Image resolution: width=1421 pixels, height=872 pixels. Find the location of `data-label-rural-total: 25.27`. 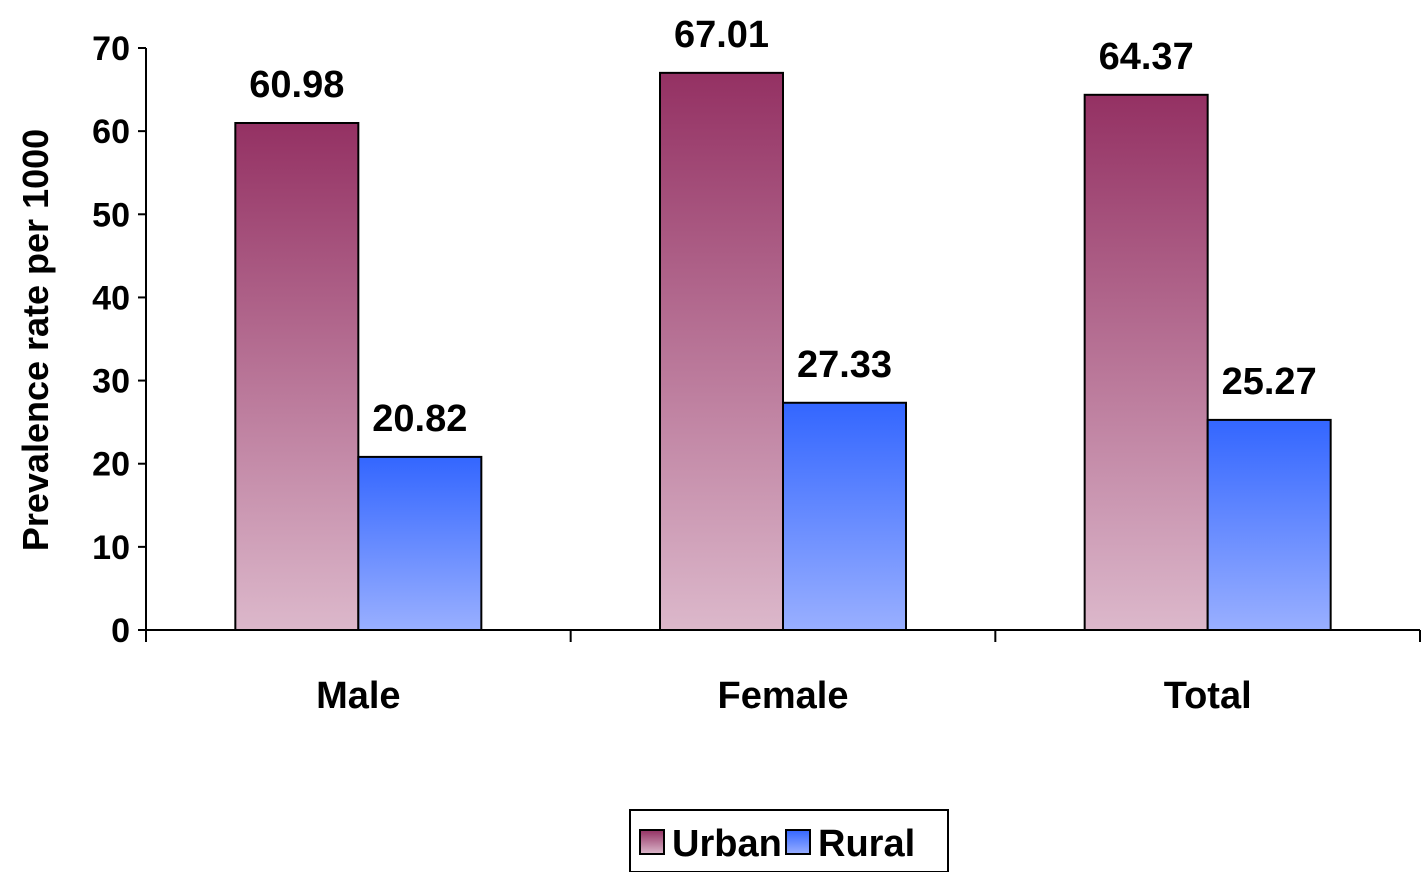

data-label-rural-total: 25.27 is located at coordinates (1269, 382).